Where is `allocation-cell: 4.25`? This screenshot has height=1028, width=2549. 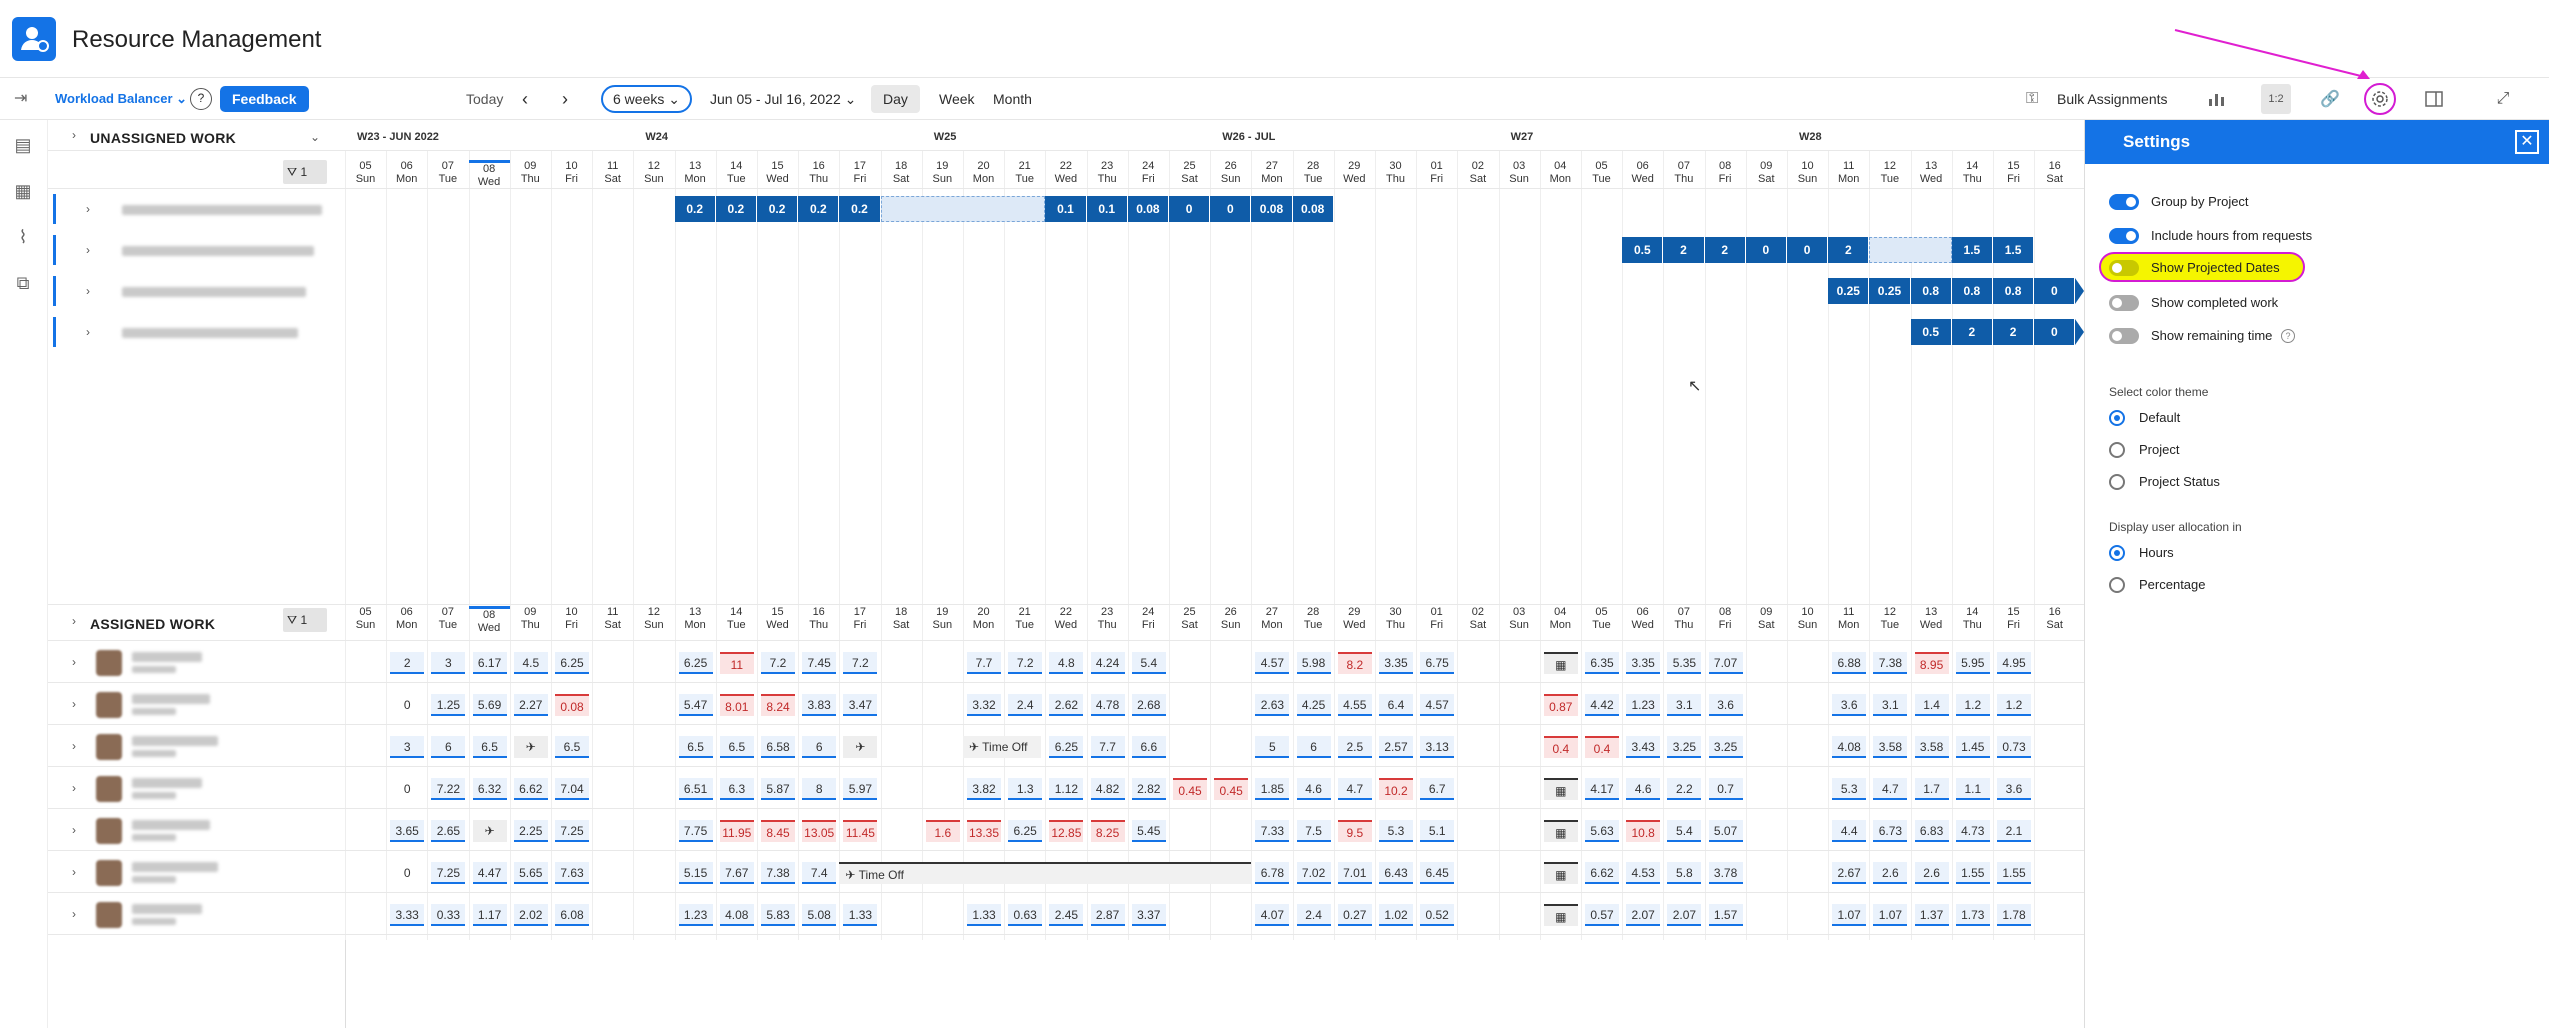
allocation-cell: 4.25 is located at coordinates (1313, 705).